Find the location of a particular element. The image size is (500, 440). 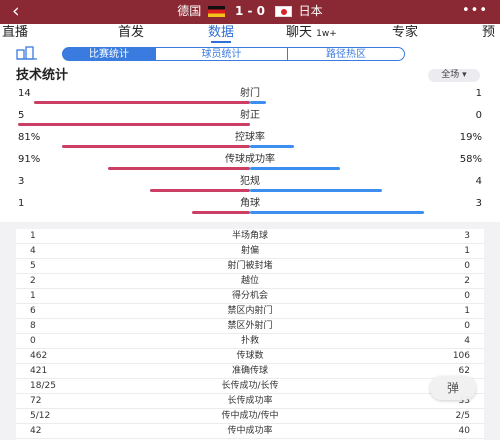

tab-data: 数据 is located at coordinates (221, 32).